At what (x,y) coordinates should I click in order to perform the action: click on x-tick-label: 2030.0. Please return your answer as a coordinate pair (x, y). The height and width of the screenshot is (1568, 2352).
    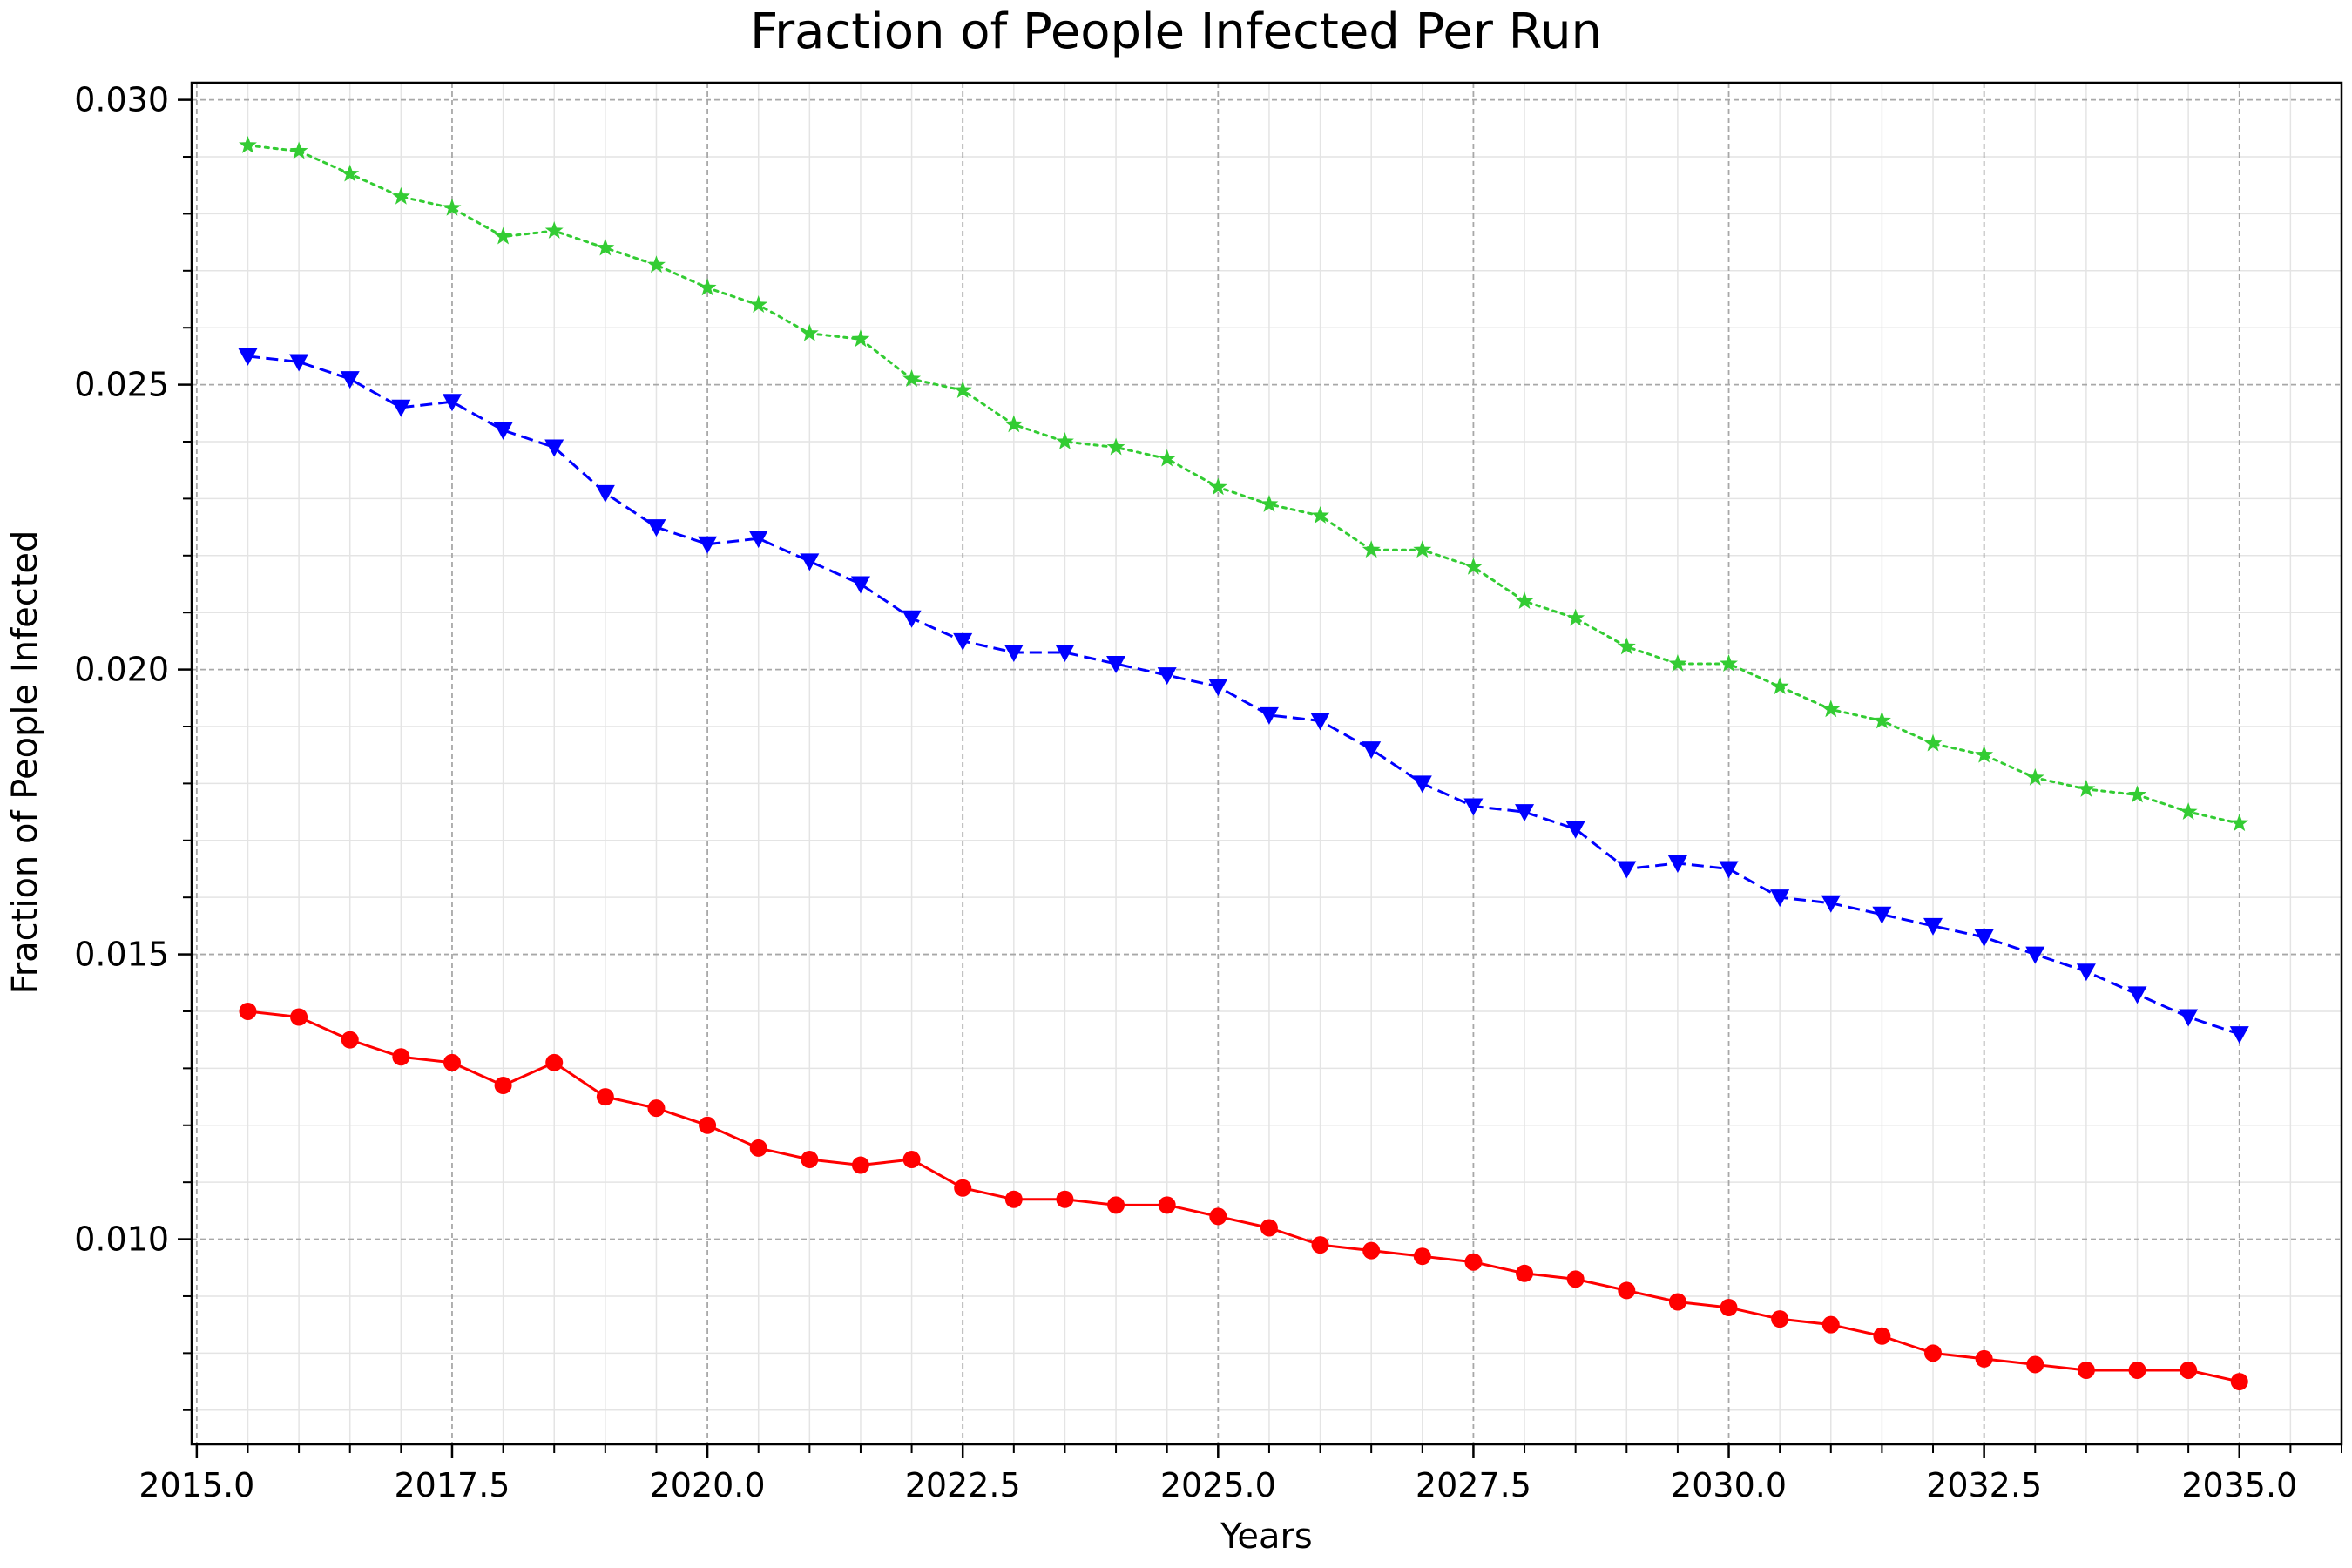
    Looking at the image, I should click on (1729, 1485).